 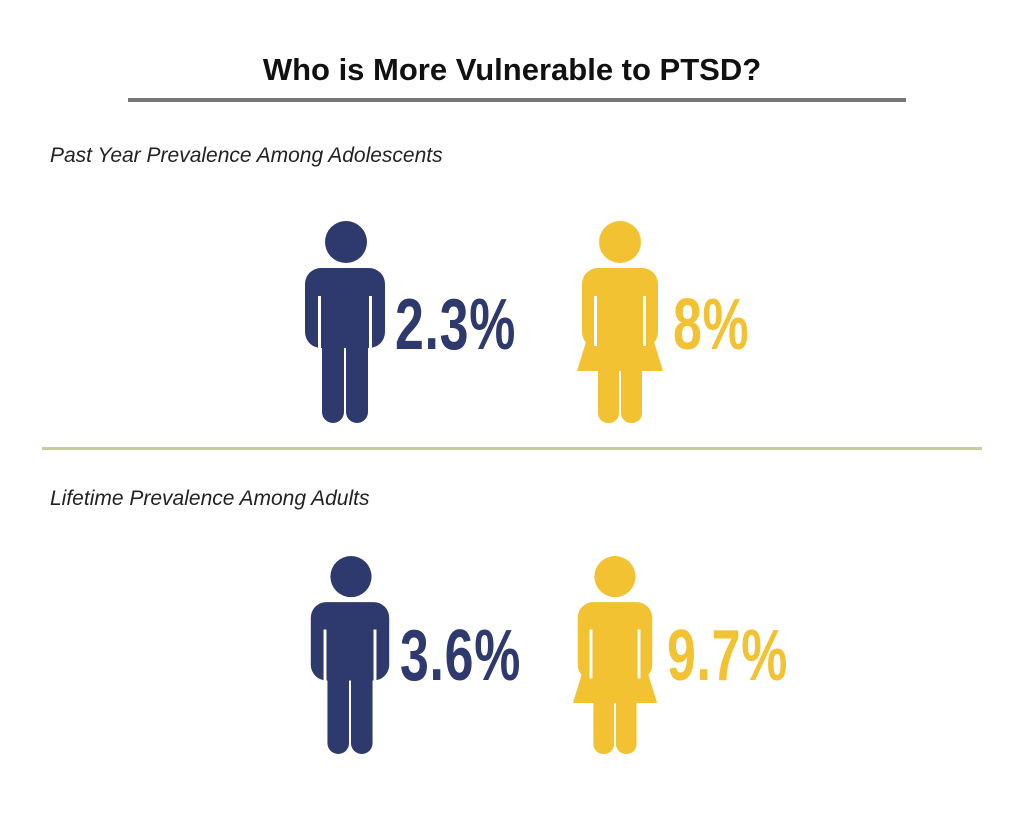 I want to click on page-title: Who is More Vulnerable to PTSD?, so click(x=512, y=69).